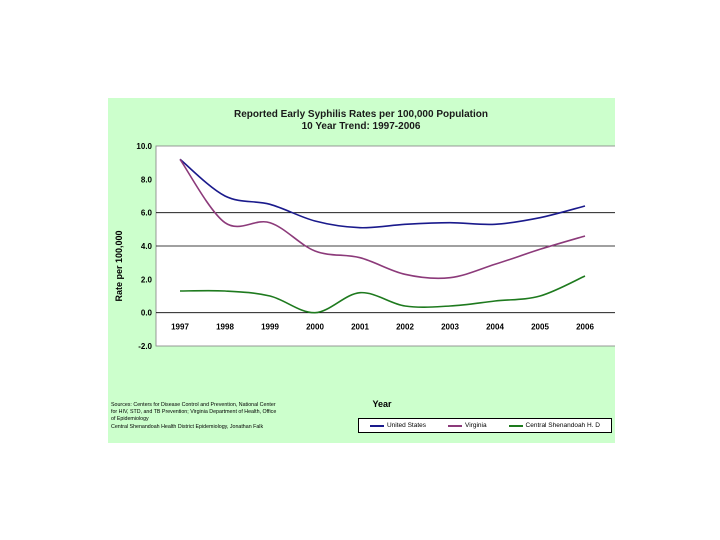 The width and height of the screenshot is (720, 540). What do you see at coordinates (180, 327) in the screenshot?
I see `x-tick-label: 1997` at bounding box center [180, 327].